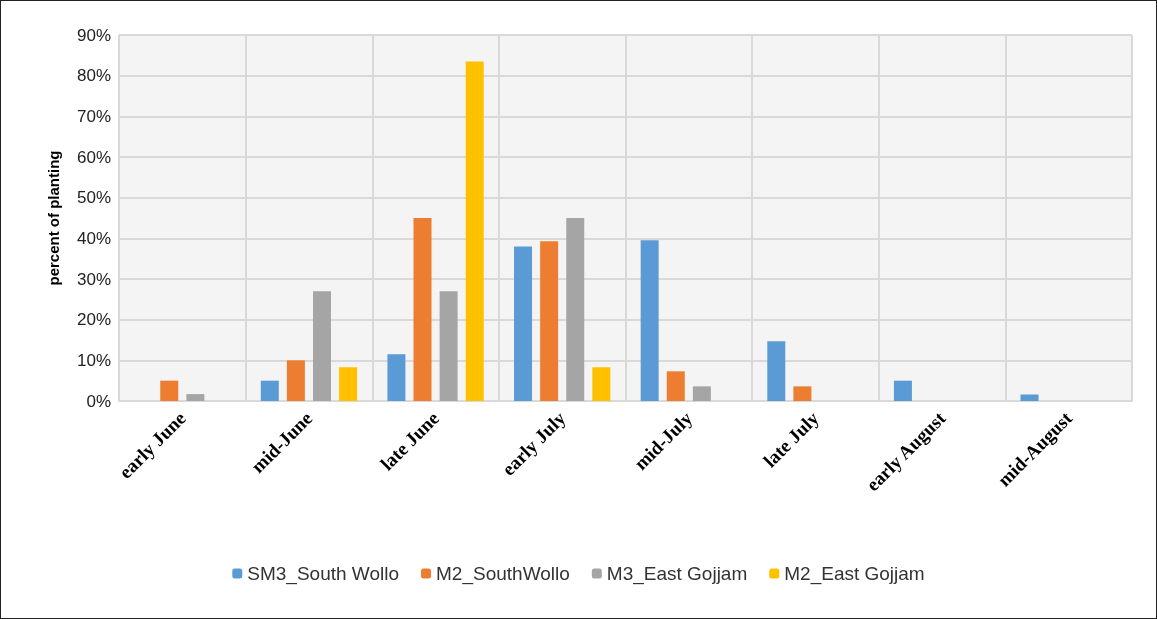 The height and width of the screenshot is (619, 1157). Describe the element at coordinates (677, 574) in the screenshot. I see `legend-label: M3_East Gojjam` at that location.